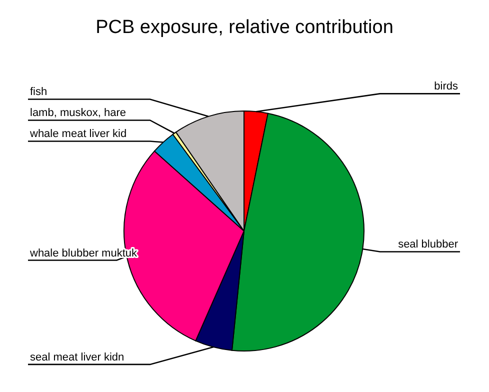 The height and width of the screenshot is (392, 489). What do you see at coordinates (428, 244) in the screenshot?
I see `slice-label: seal blubber` at bounding box center [428, 244].